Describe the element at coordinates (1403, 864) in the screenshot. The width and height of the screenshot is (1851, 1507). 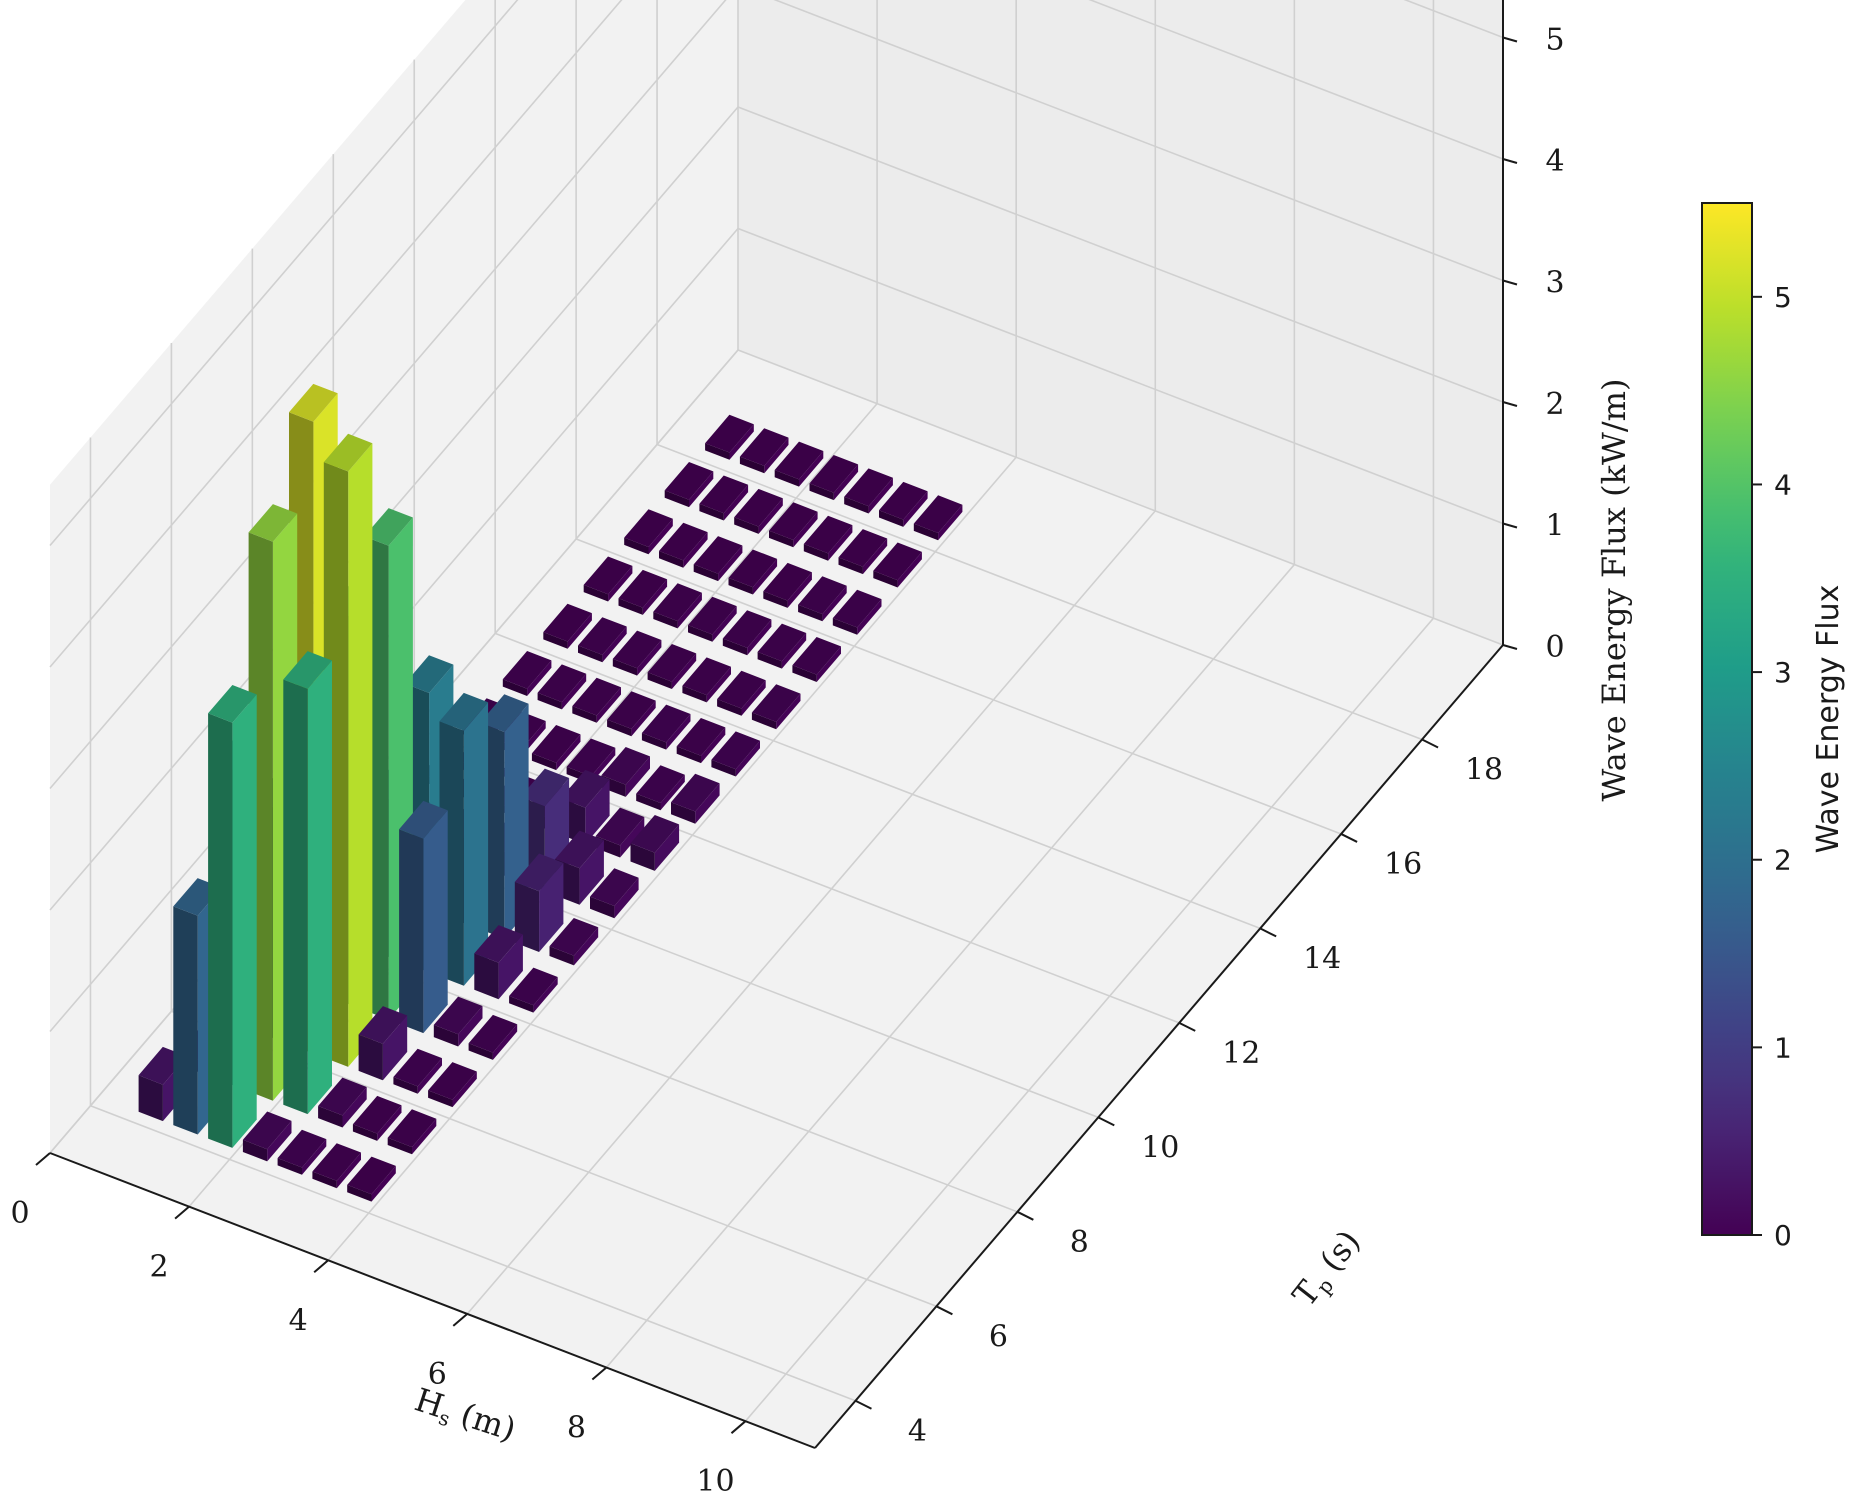
I see `y-tick-label: 16` at that location.